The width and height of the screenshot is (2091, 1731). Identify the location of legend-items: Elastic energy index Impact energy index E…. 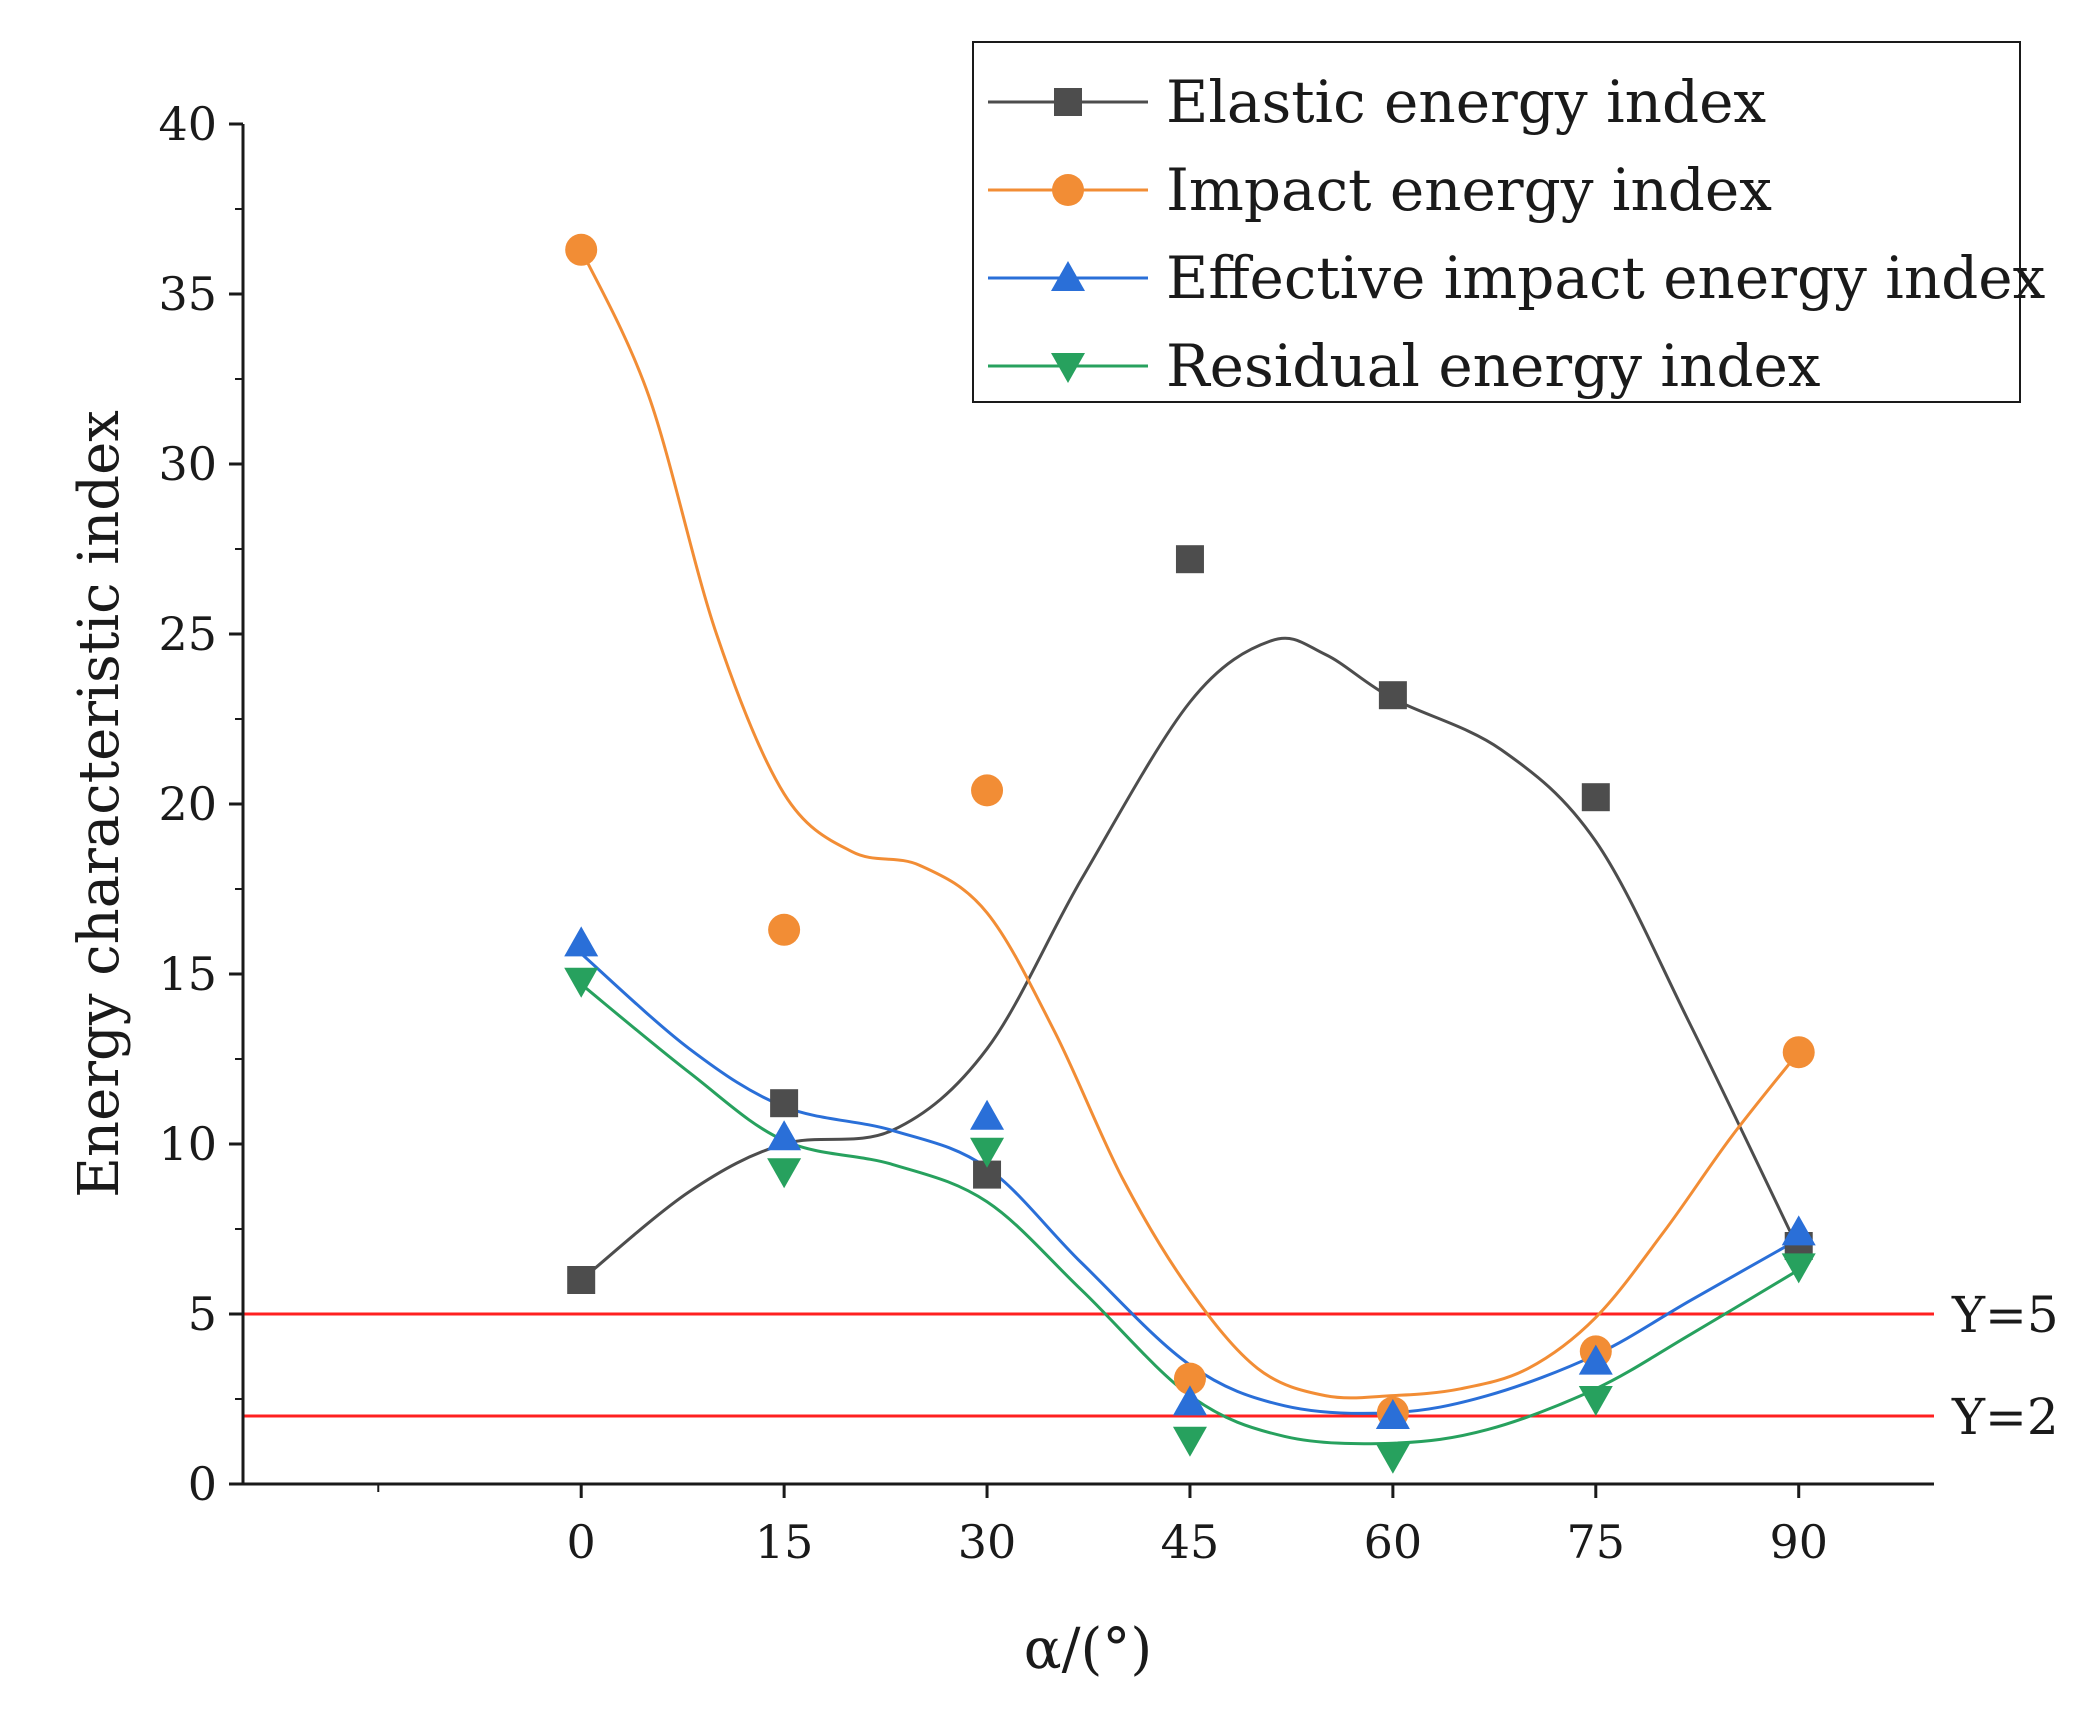
(1516, 234).